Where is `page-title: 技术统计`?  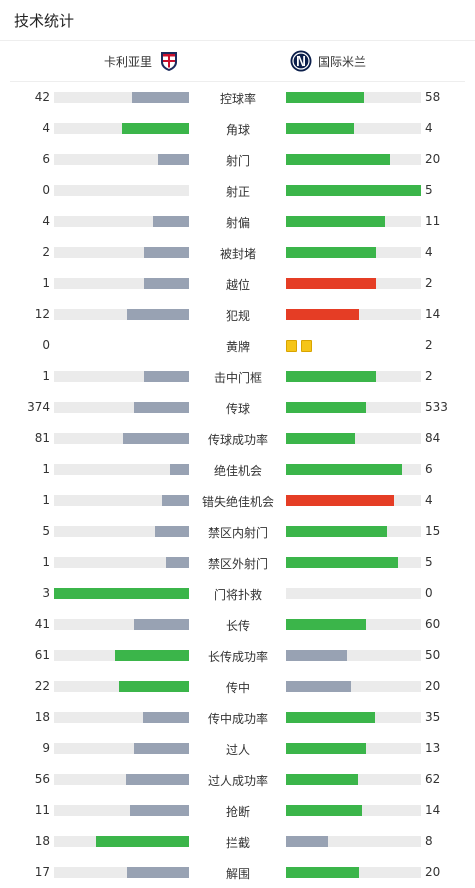
page-title: 技术统计 is located at coordinates (44, 20).